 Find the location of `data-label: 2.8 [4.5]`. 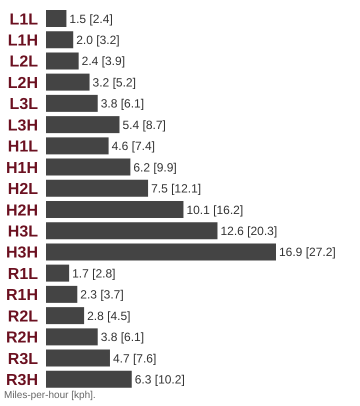

data-label: 2.8 [4.5] is located at coordinates (108, 315).